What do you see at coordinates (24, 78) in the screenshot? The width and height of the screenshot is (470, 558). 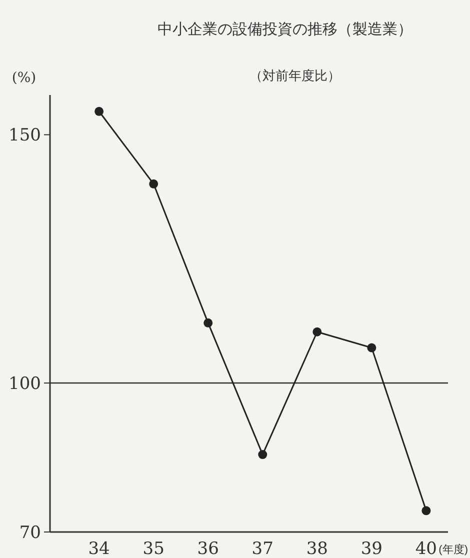 I see `ylabel: (%)` at bounding box center [24, 78].